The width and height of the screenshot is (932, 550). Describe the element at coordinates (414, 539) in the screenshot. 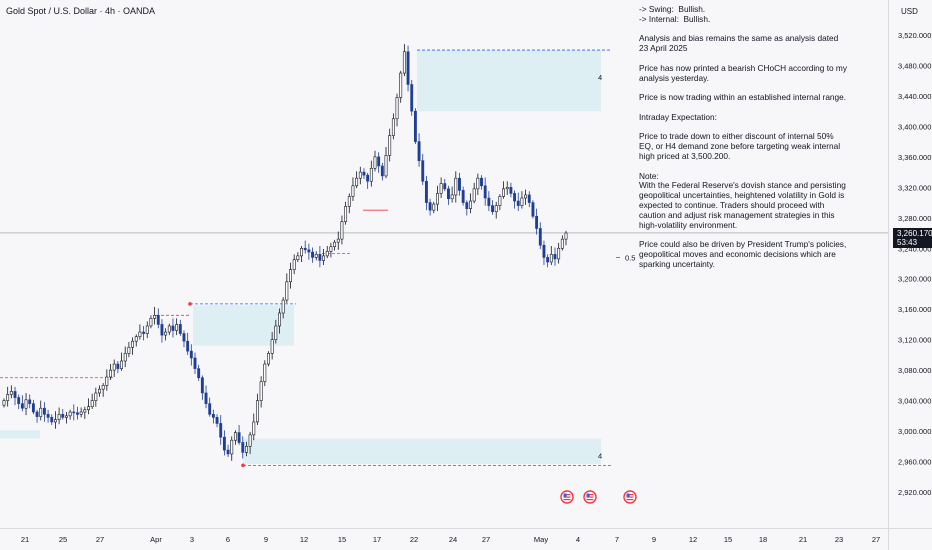

I see `x-tick-label: 22` at that location.